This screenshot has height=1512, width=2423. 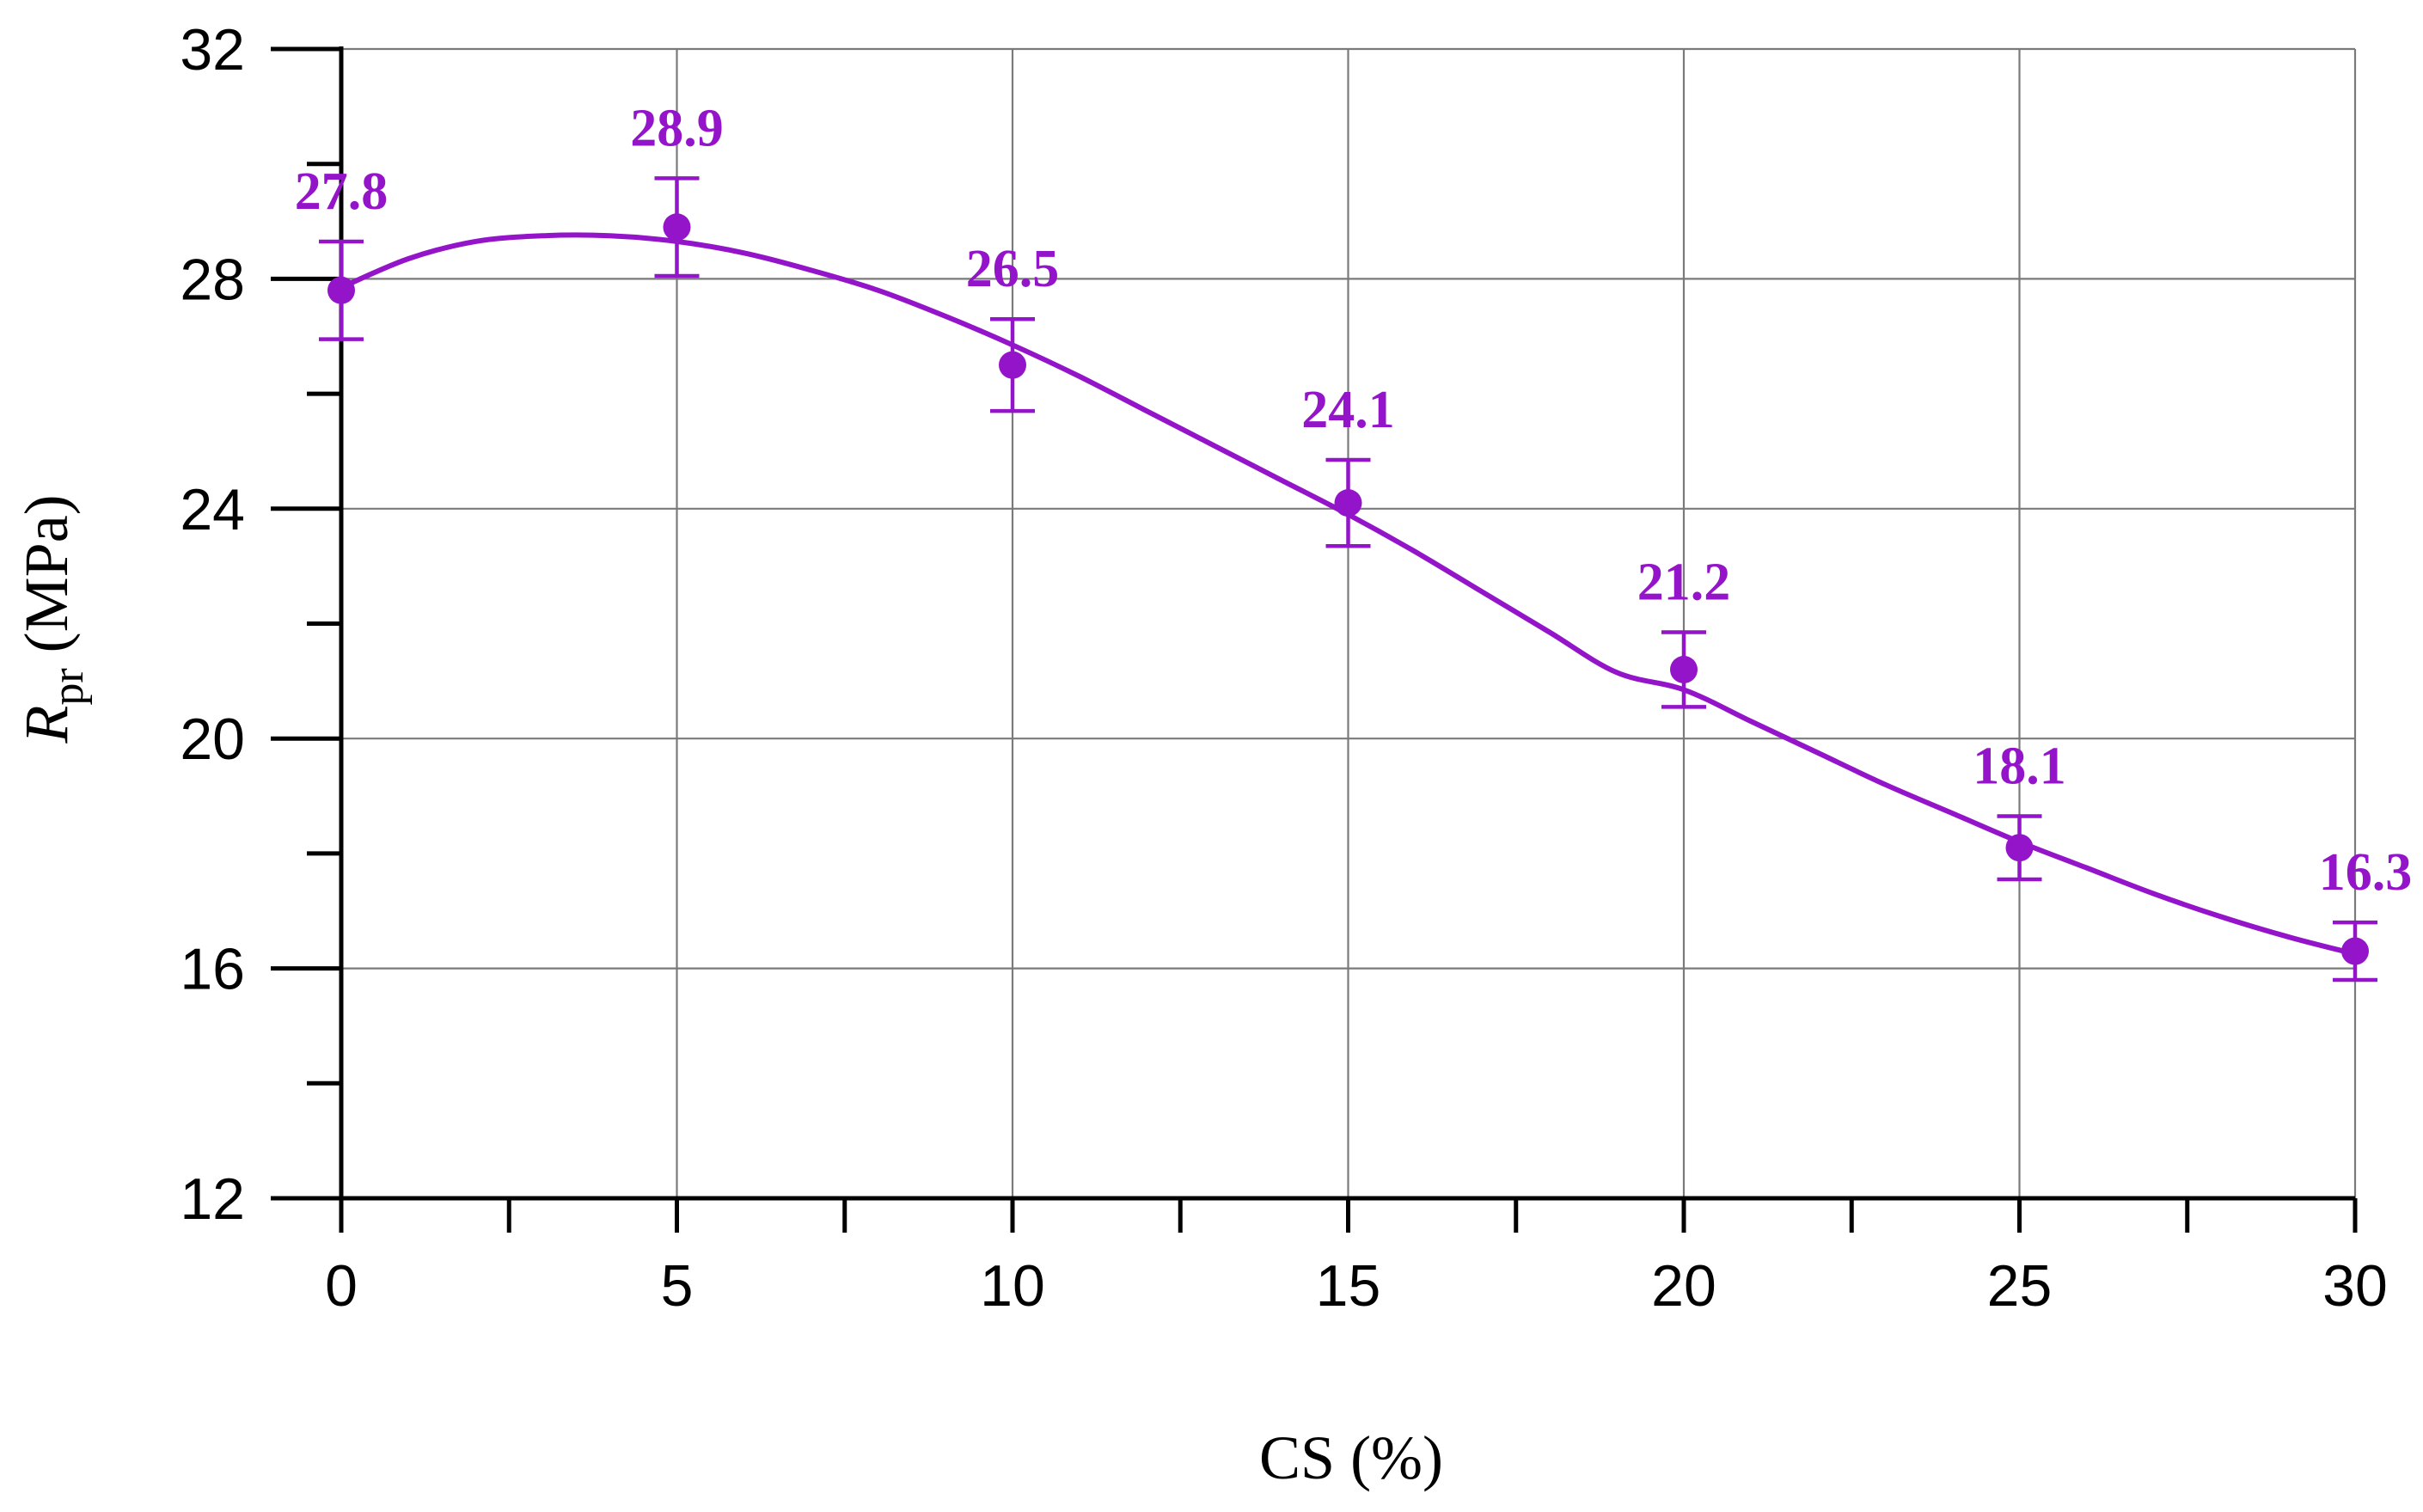 What do you see at coordinates (1013, 269) in the screenshot?
I see `data-label: 26.5` at bounding box center [1013, 269].